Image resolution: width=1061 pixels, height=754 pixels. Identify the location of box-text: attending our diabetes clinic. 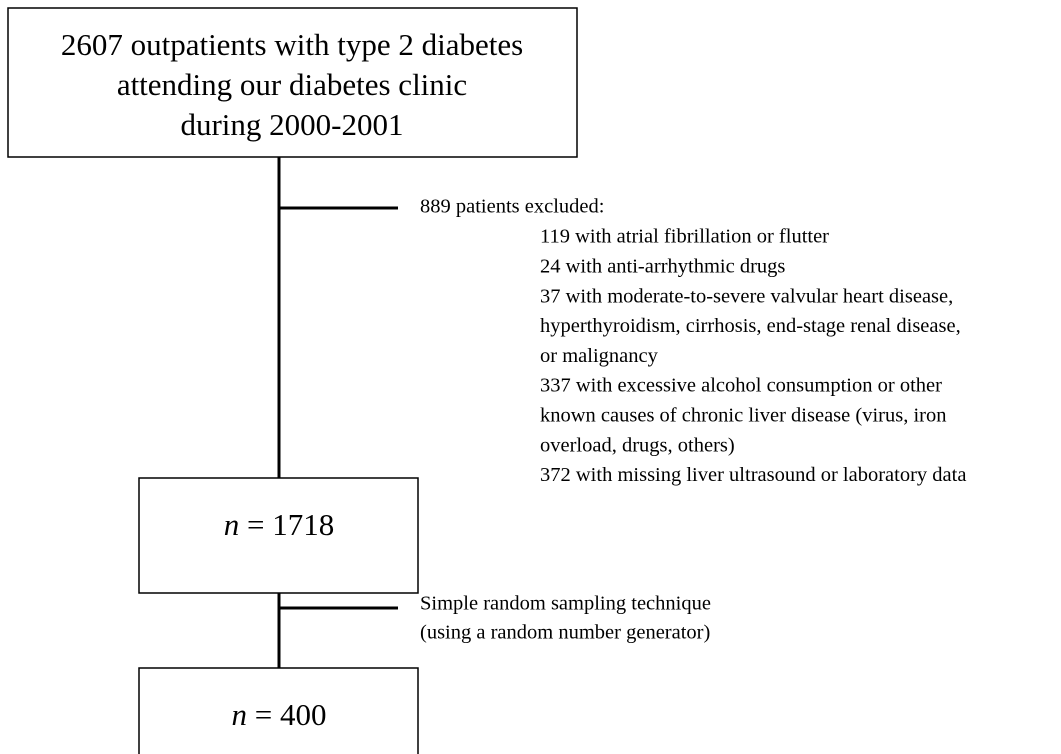
(292, 84).